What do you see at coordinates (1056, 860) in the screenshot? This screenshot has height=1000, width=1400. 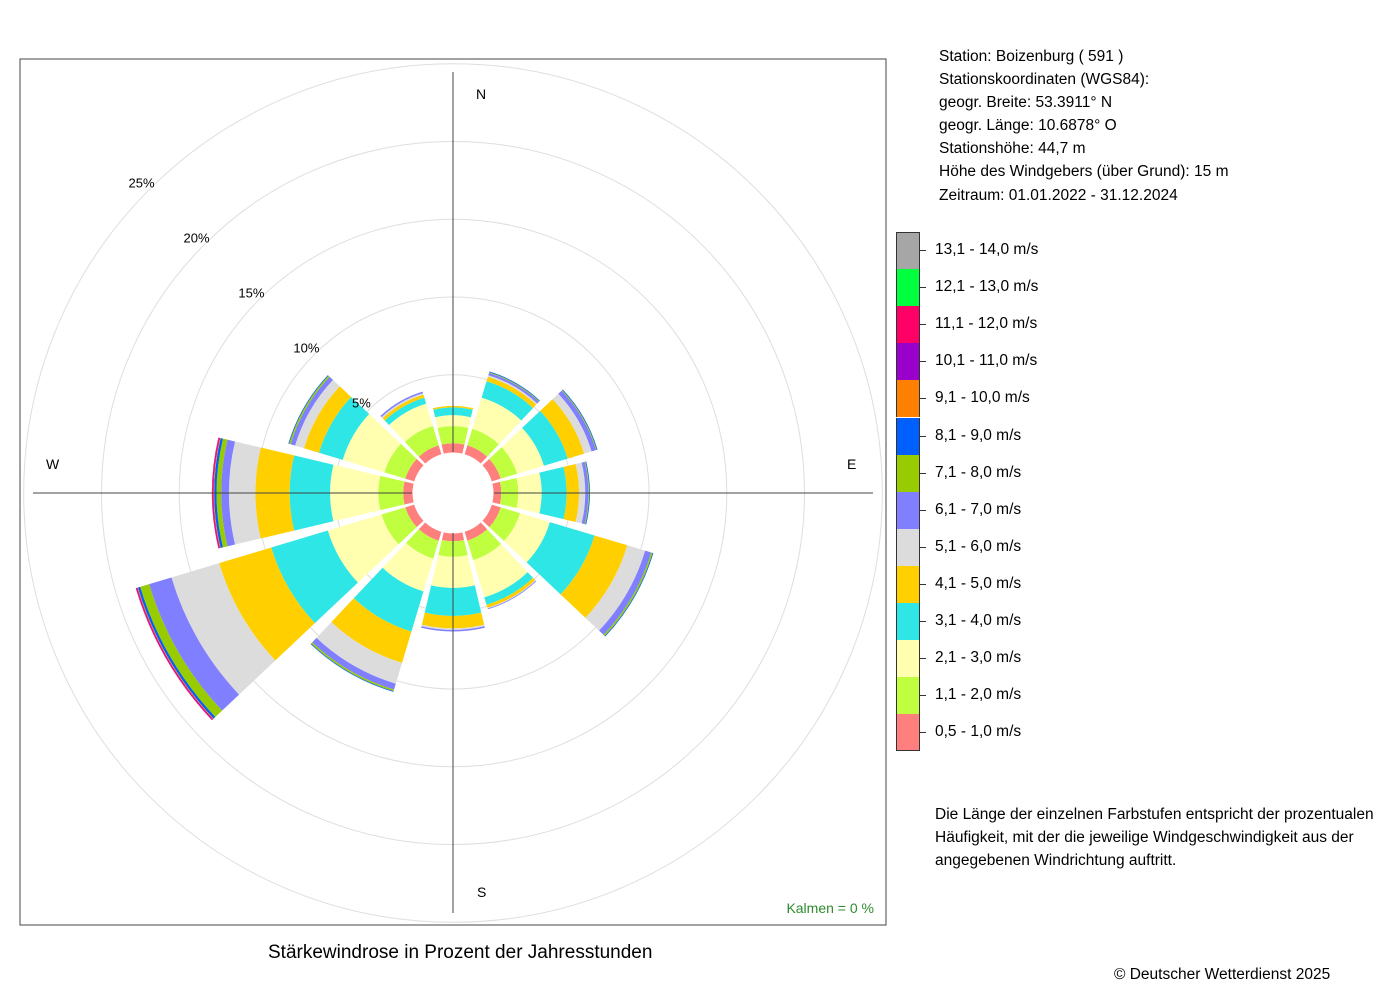 I see `note-line-3: angegebenen Windrichtung auftritt.` at bounding box center [1056, 860].